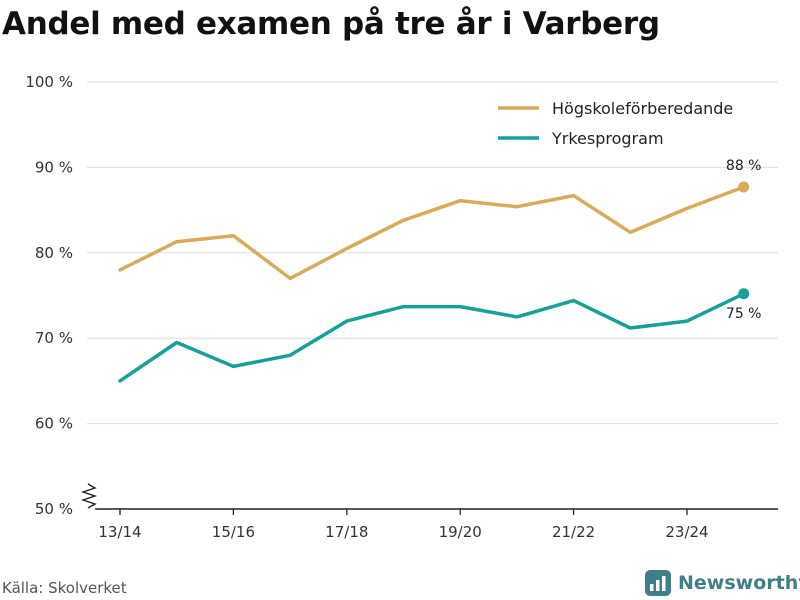 This screenshot has width=800, height=600. Describe the element at coordinates (89, 496) in the screenshot. I see `axis-break-icon` at that location.